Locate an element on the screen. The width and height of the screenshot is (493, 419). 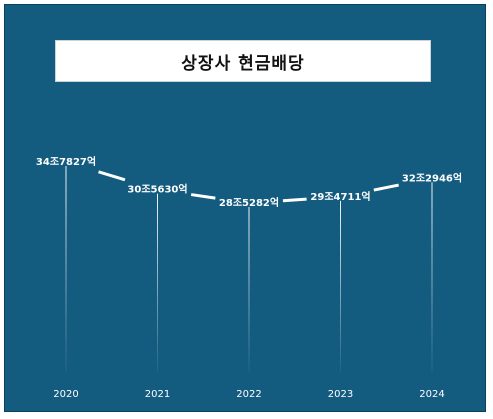
chart-title-box: 상장사 현금배당 is located at coordinates (243, 61).